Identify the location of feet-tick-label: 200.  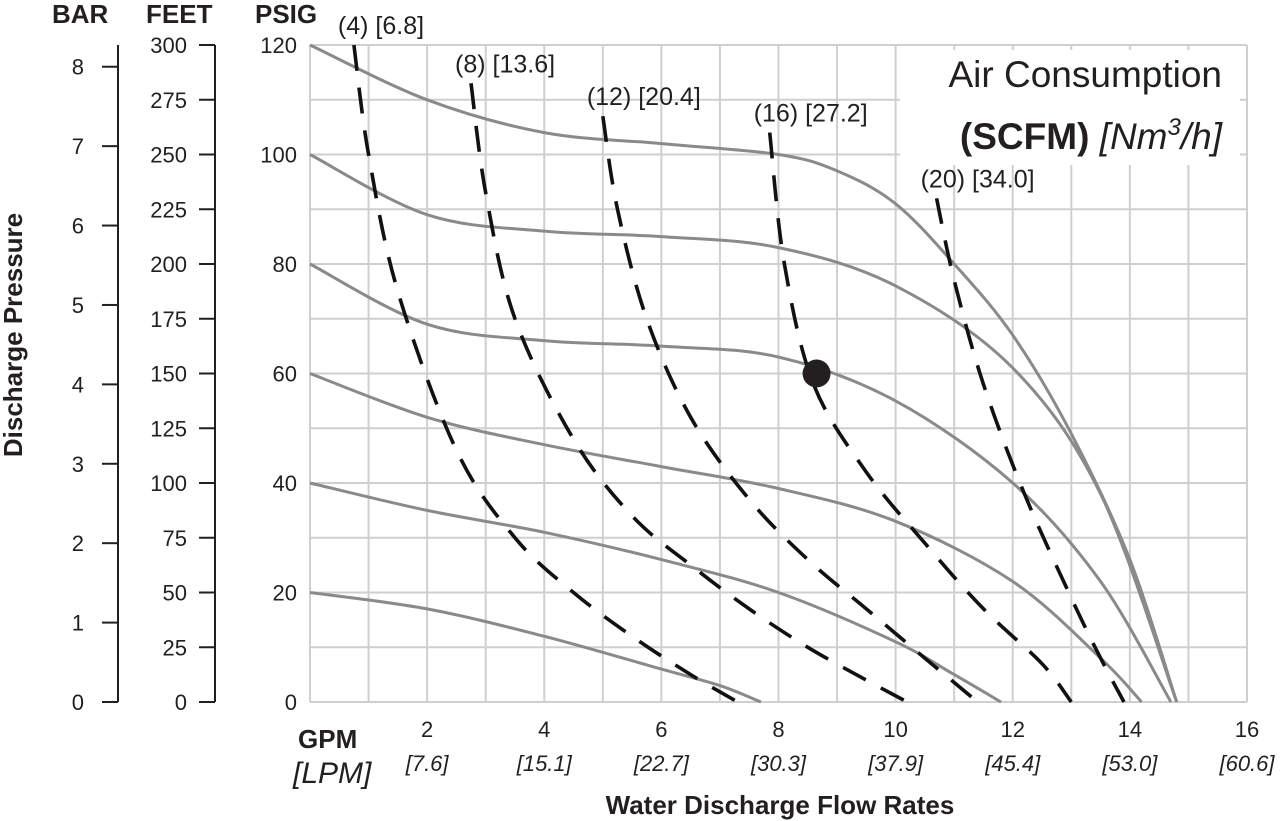
(168, 264).